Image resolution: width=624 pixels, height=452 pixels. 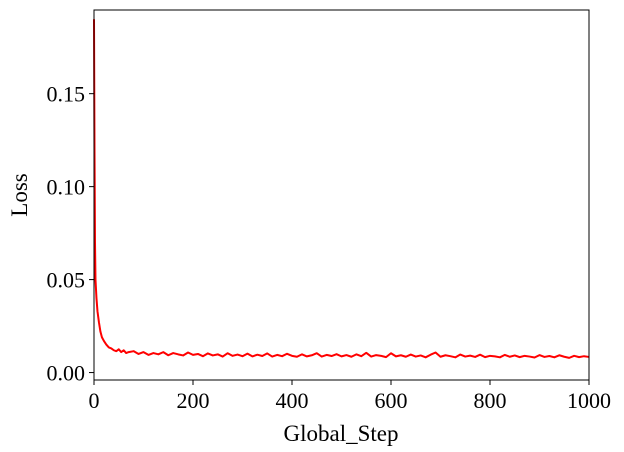 What do you see at coordinates (66, 280) in the screenshot?
I see `y-tick-label: 0.05` at bounding box center [66, 280].